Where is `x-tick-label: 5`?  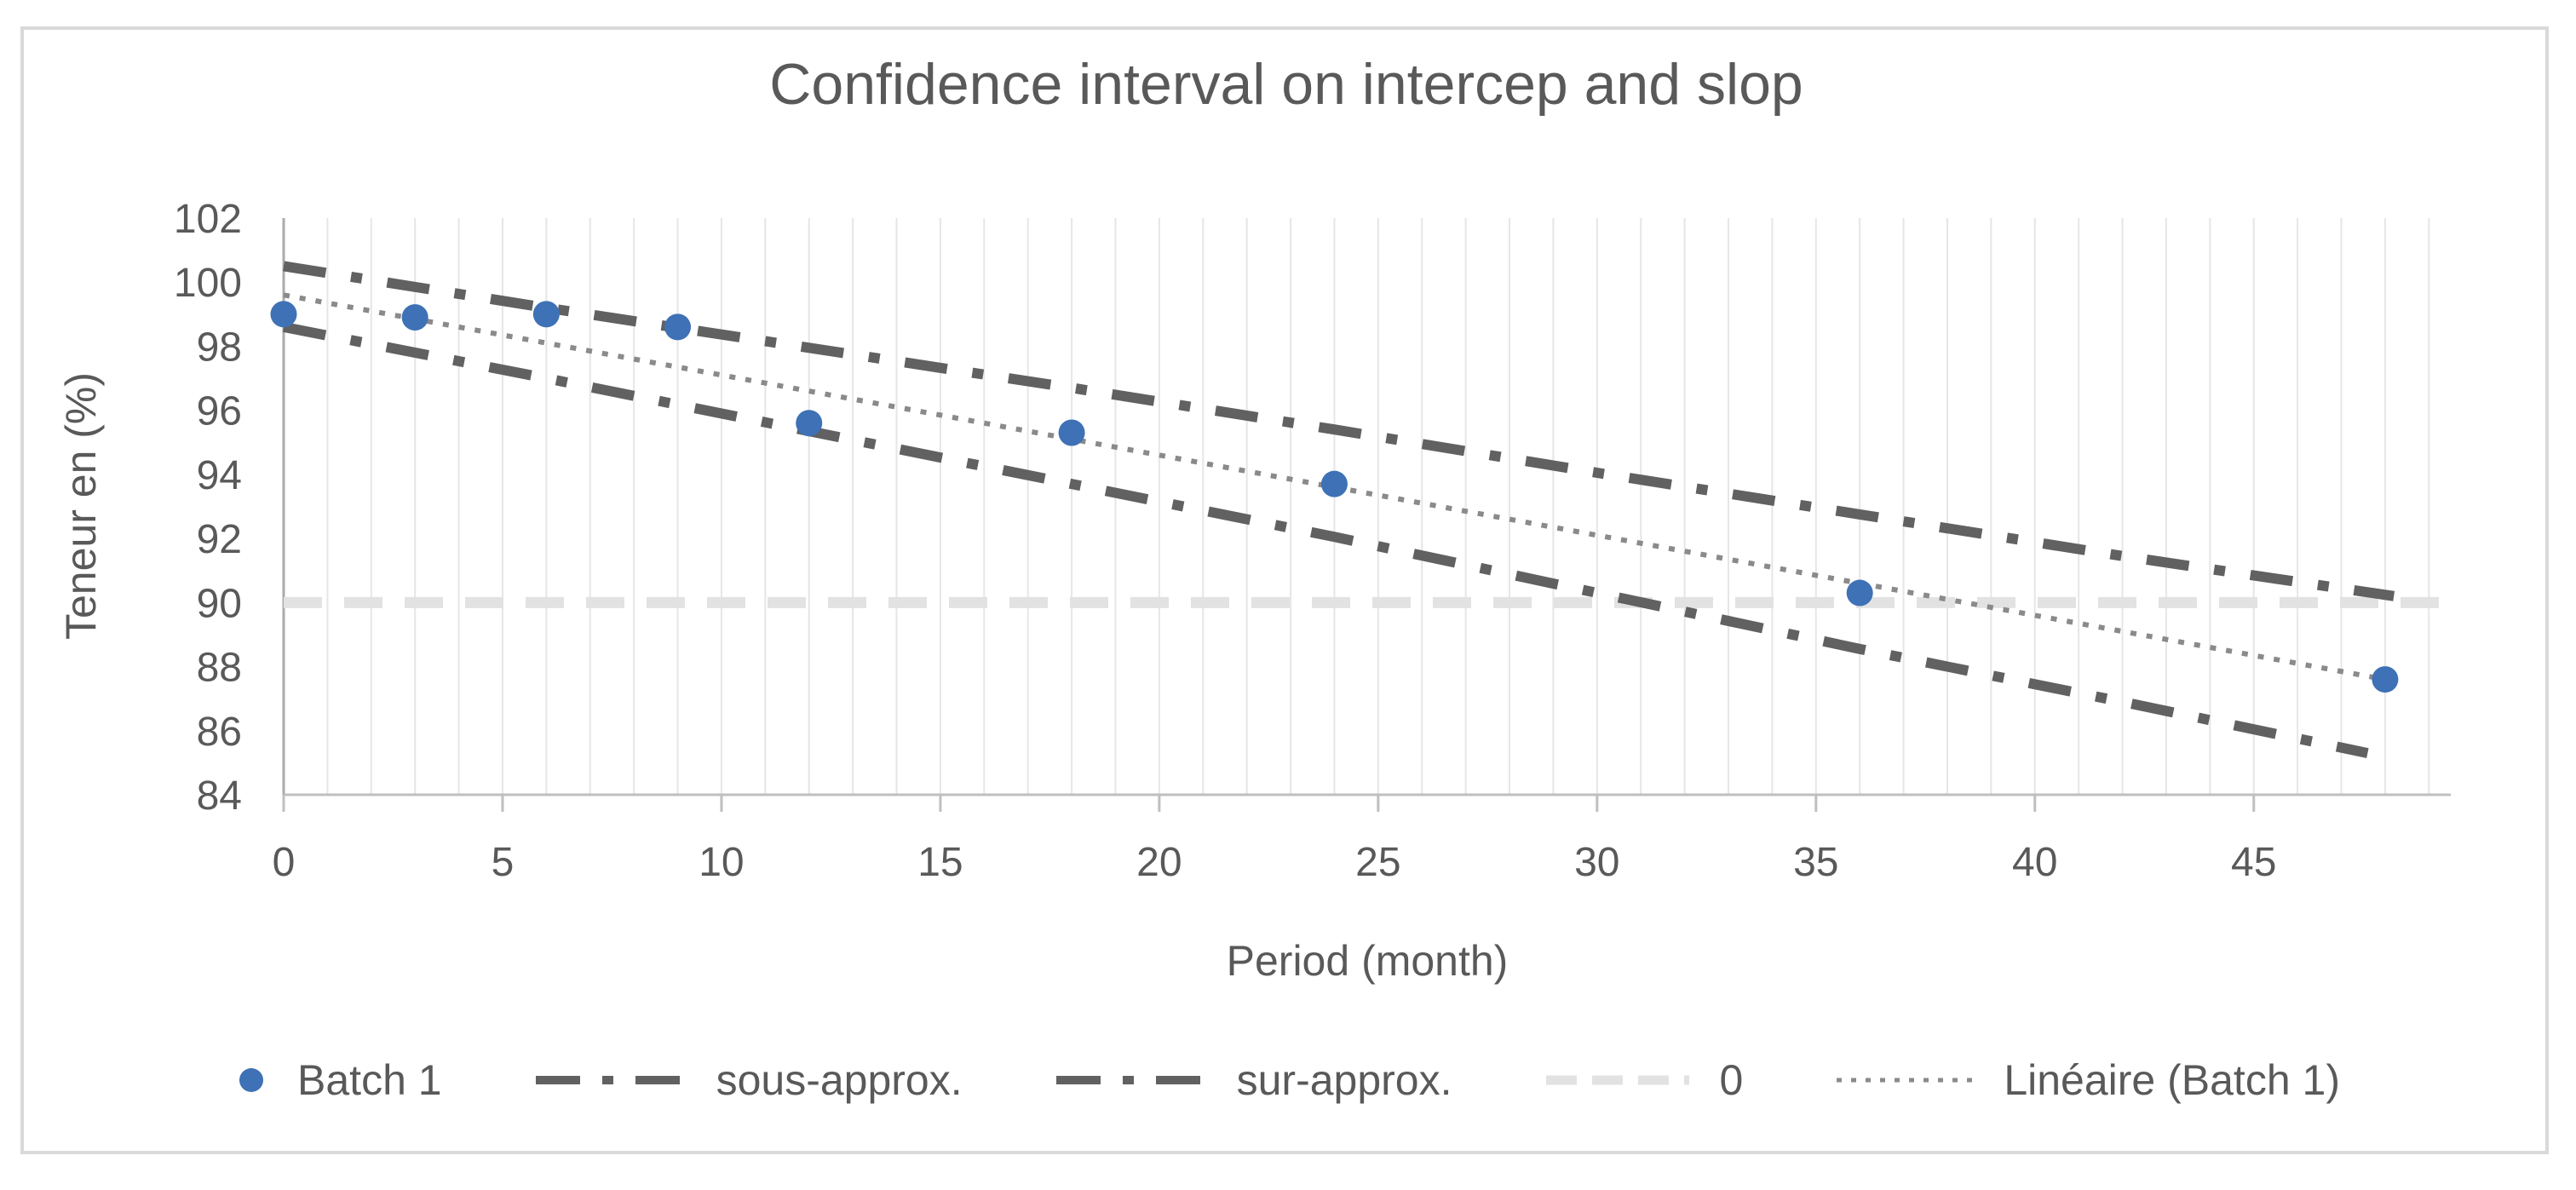 x-tick-label: 5 is located at coordinates (503, 863).